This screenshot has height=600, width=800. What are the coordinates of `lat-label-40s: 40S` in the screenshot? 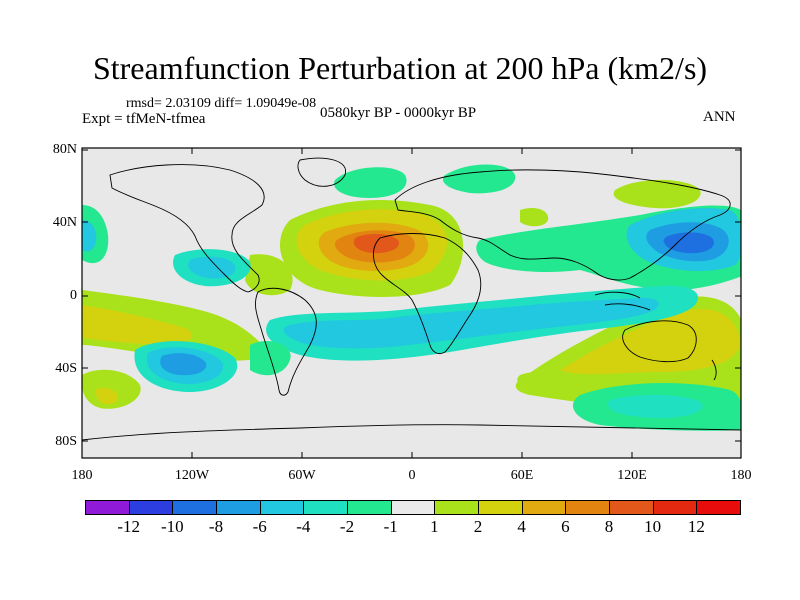 It's located at (66, 368).